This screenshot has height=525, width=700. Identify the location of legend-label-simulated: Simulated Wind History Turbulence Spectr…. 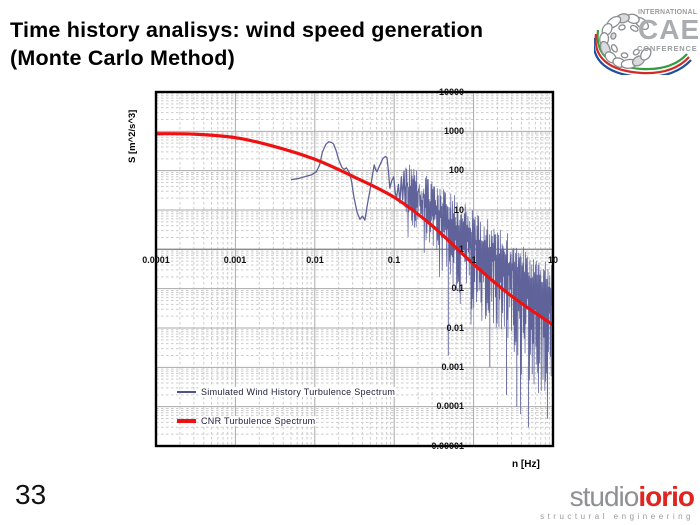
(298, 392).